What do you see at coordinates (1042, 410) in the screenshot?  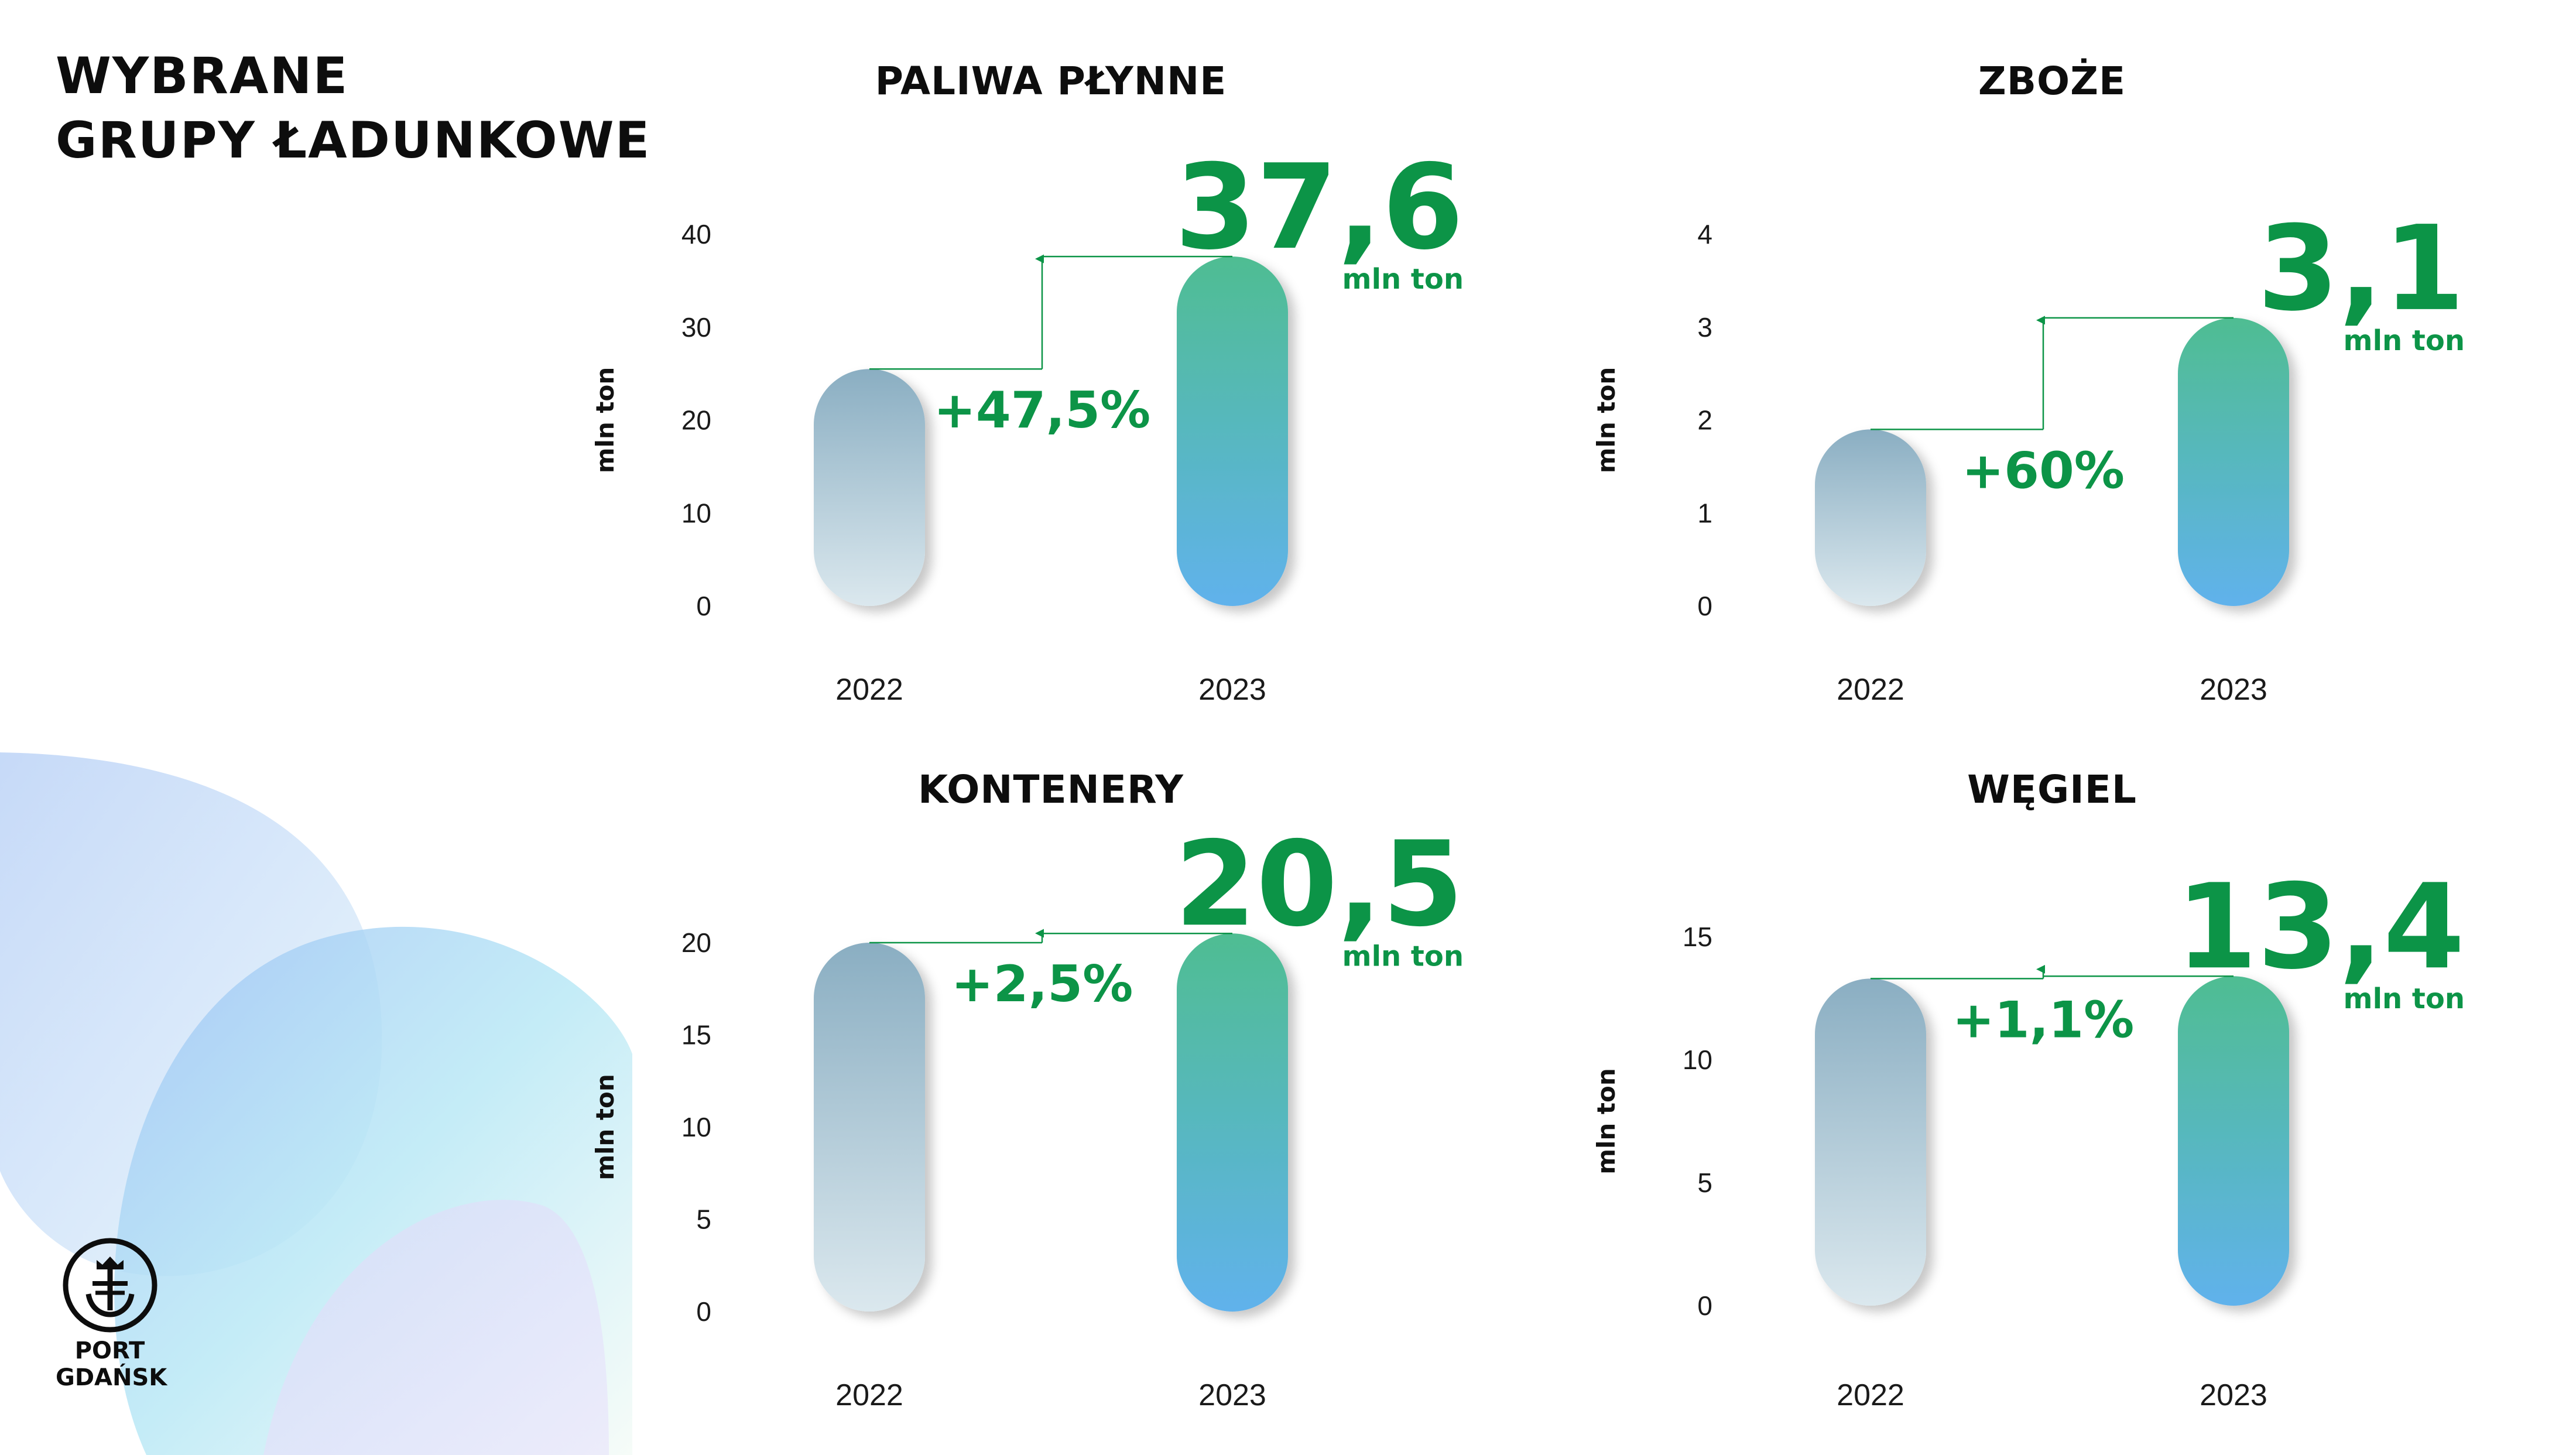 I see `change-label: +47,5%` at bounding box center [1042, 410].